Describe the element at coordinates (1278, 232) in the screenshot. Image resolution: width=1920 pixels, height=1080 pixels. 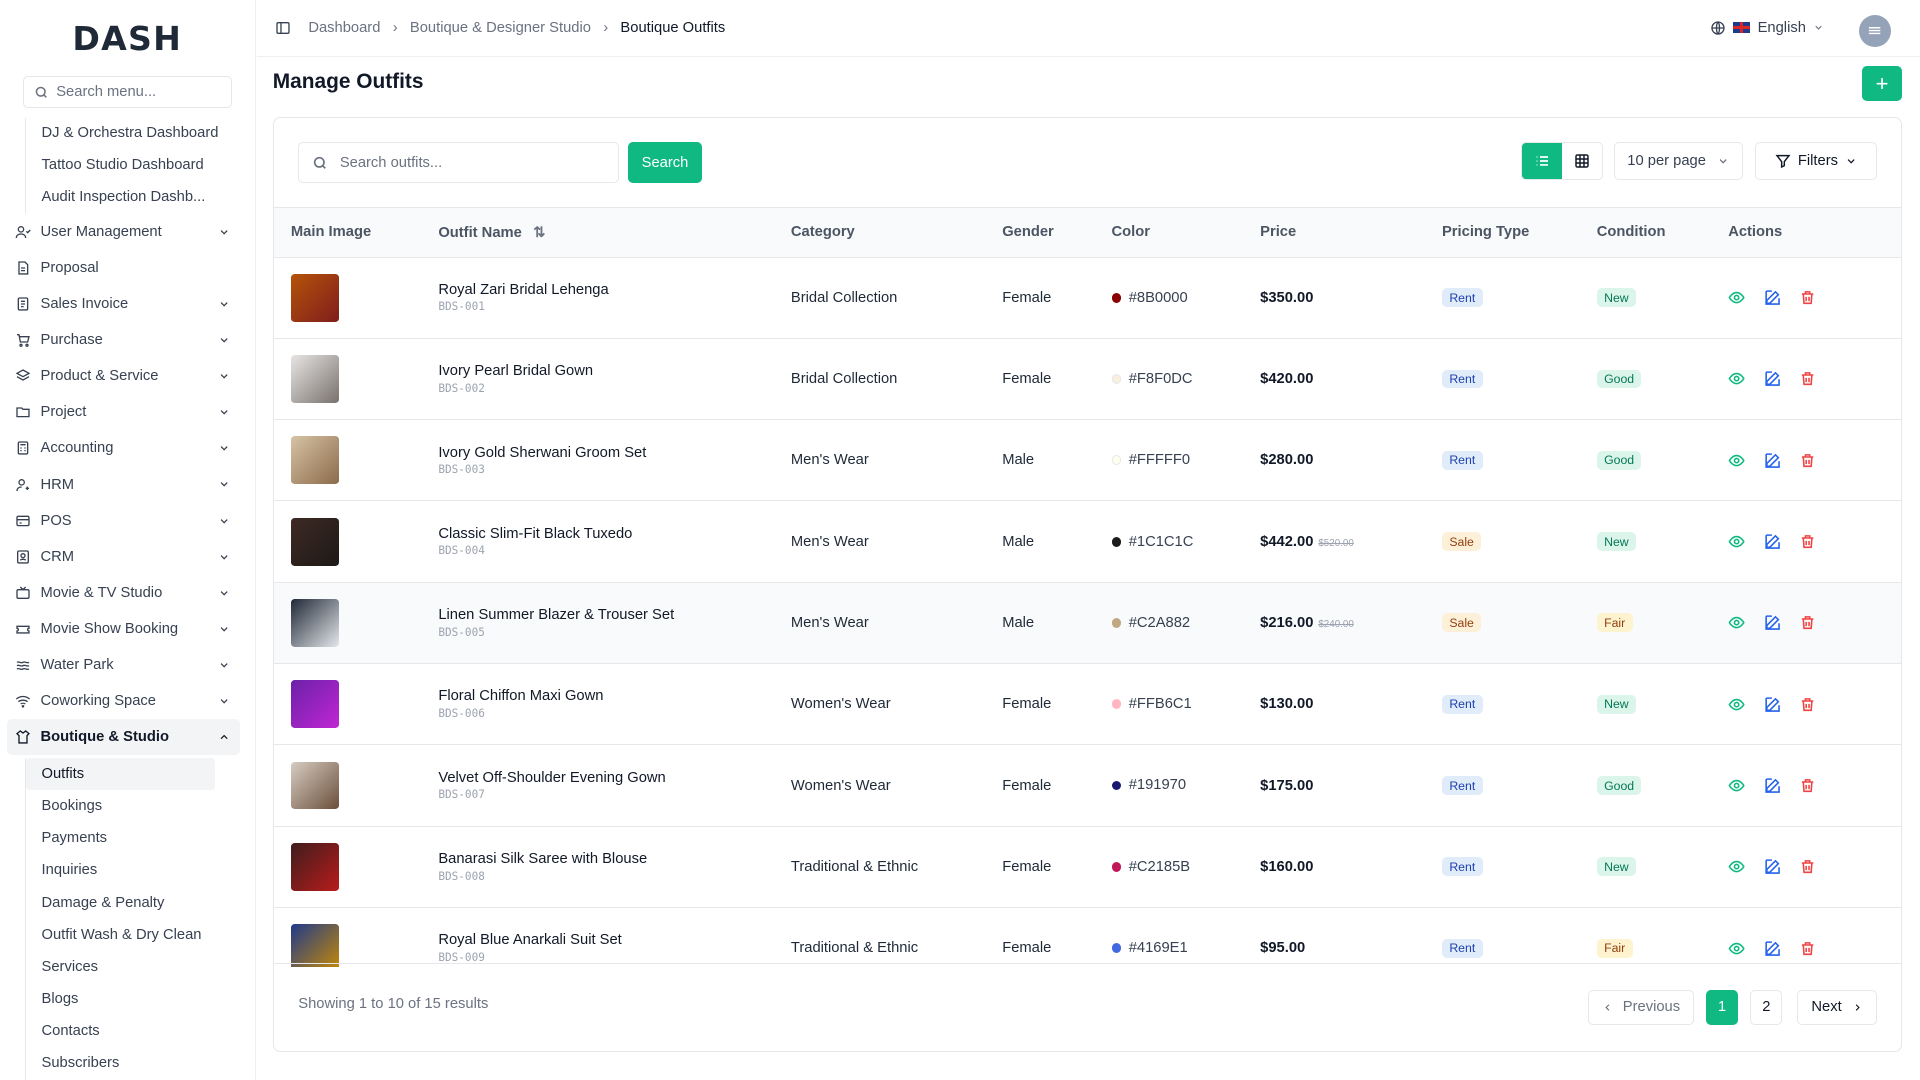
I see `column-header-label: Price` at that location.